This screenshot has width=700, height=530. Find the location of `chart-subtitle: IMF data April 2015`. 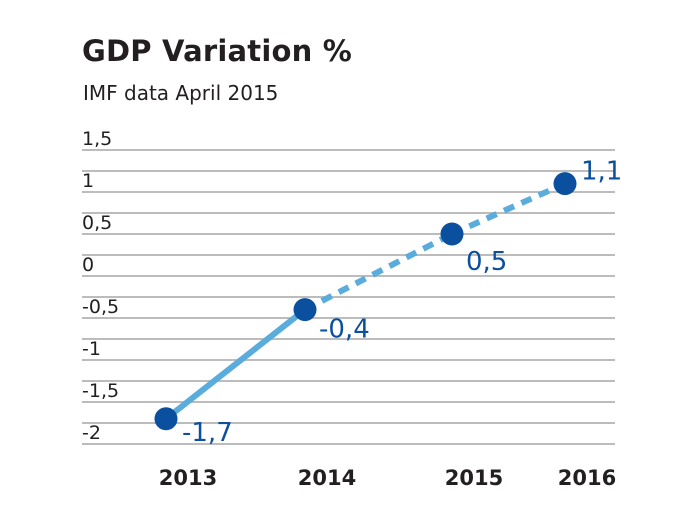

chart-subtitle: IMF data April 2015 is located at coordinates (181, 93).